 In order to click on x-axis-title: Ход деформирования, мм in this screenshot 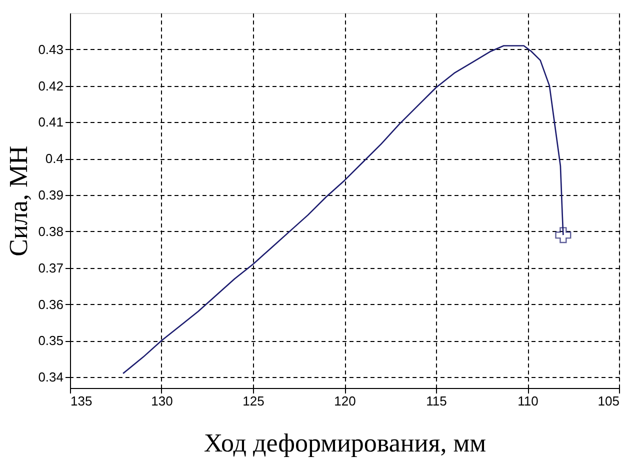, I will do `click(345, 443)`.